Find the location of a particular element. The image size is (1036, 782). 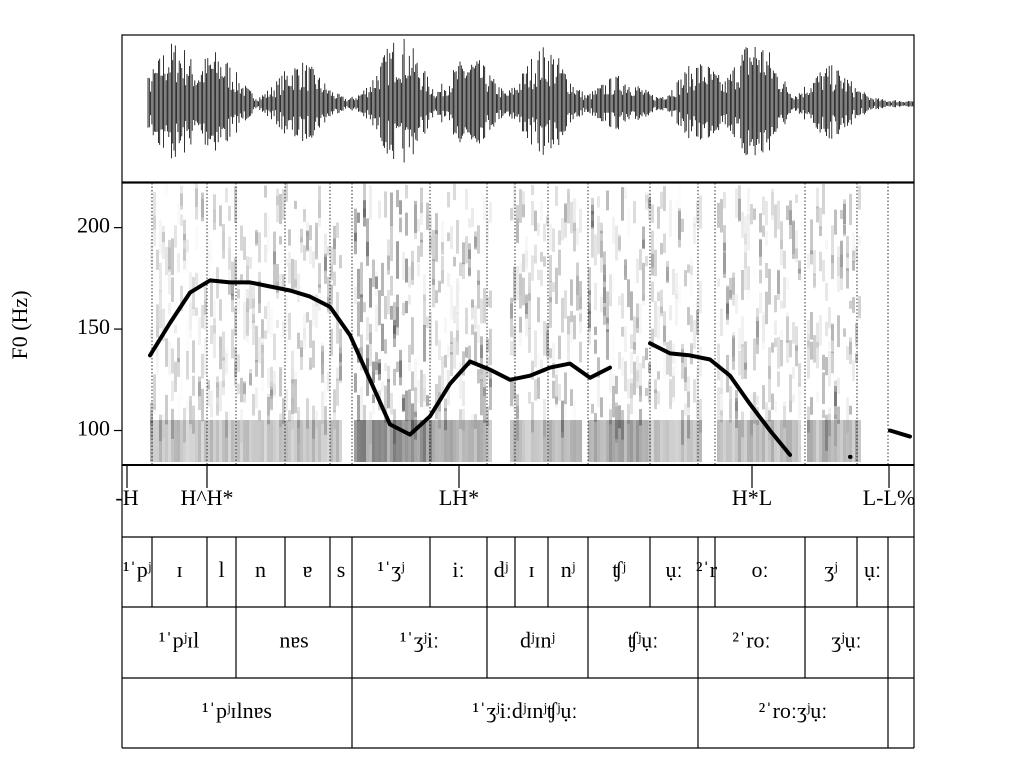

y-tick-label: 150 is located at coordinates (93, 326).